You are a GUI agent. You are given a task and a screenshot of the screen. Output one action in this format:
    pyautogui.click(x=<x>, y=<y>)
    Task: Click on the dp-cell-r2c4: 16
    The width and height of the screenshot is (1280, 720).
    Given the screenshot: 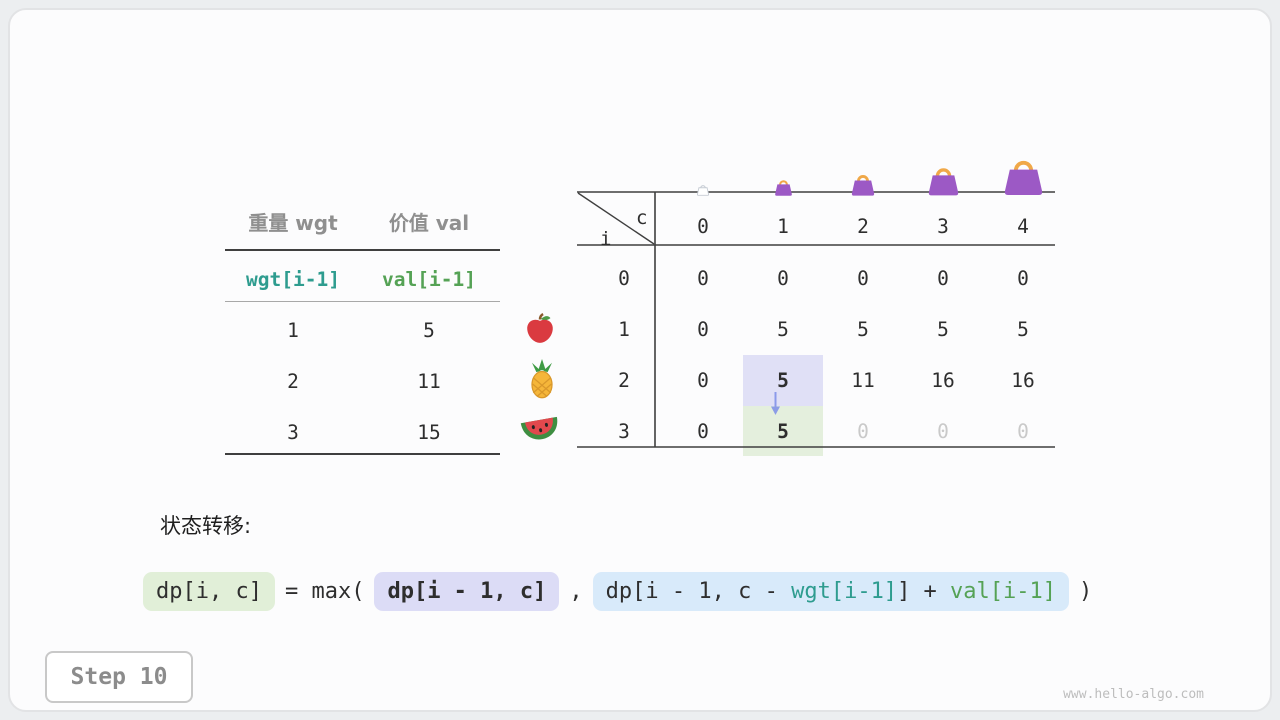 What is the action you would take?
    pyautogui.click(x=1023, y=380)
    